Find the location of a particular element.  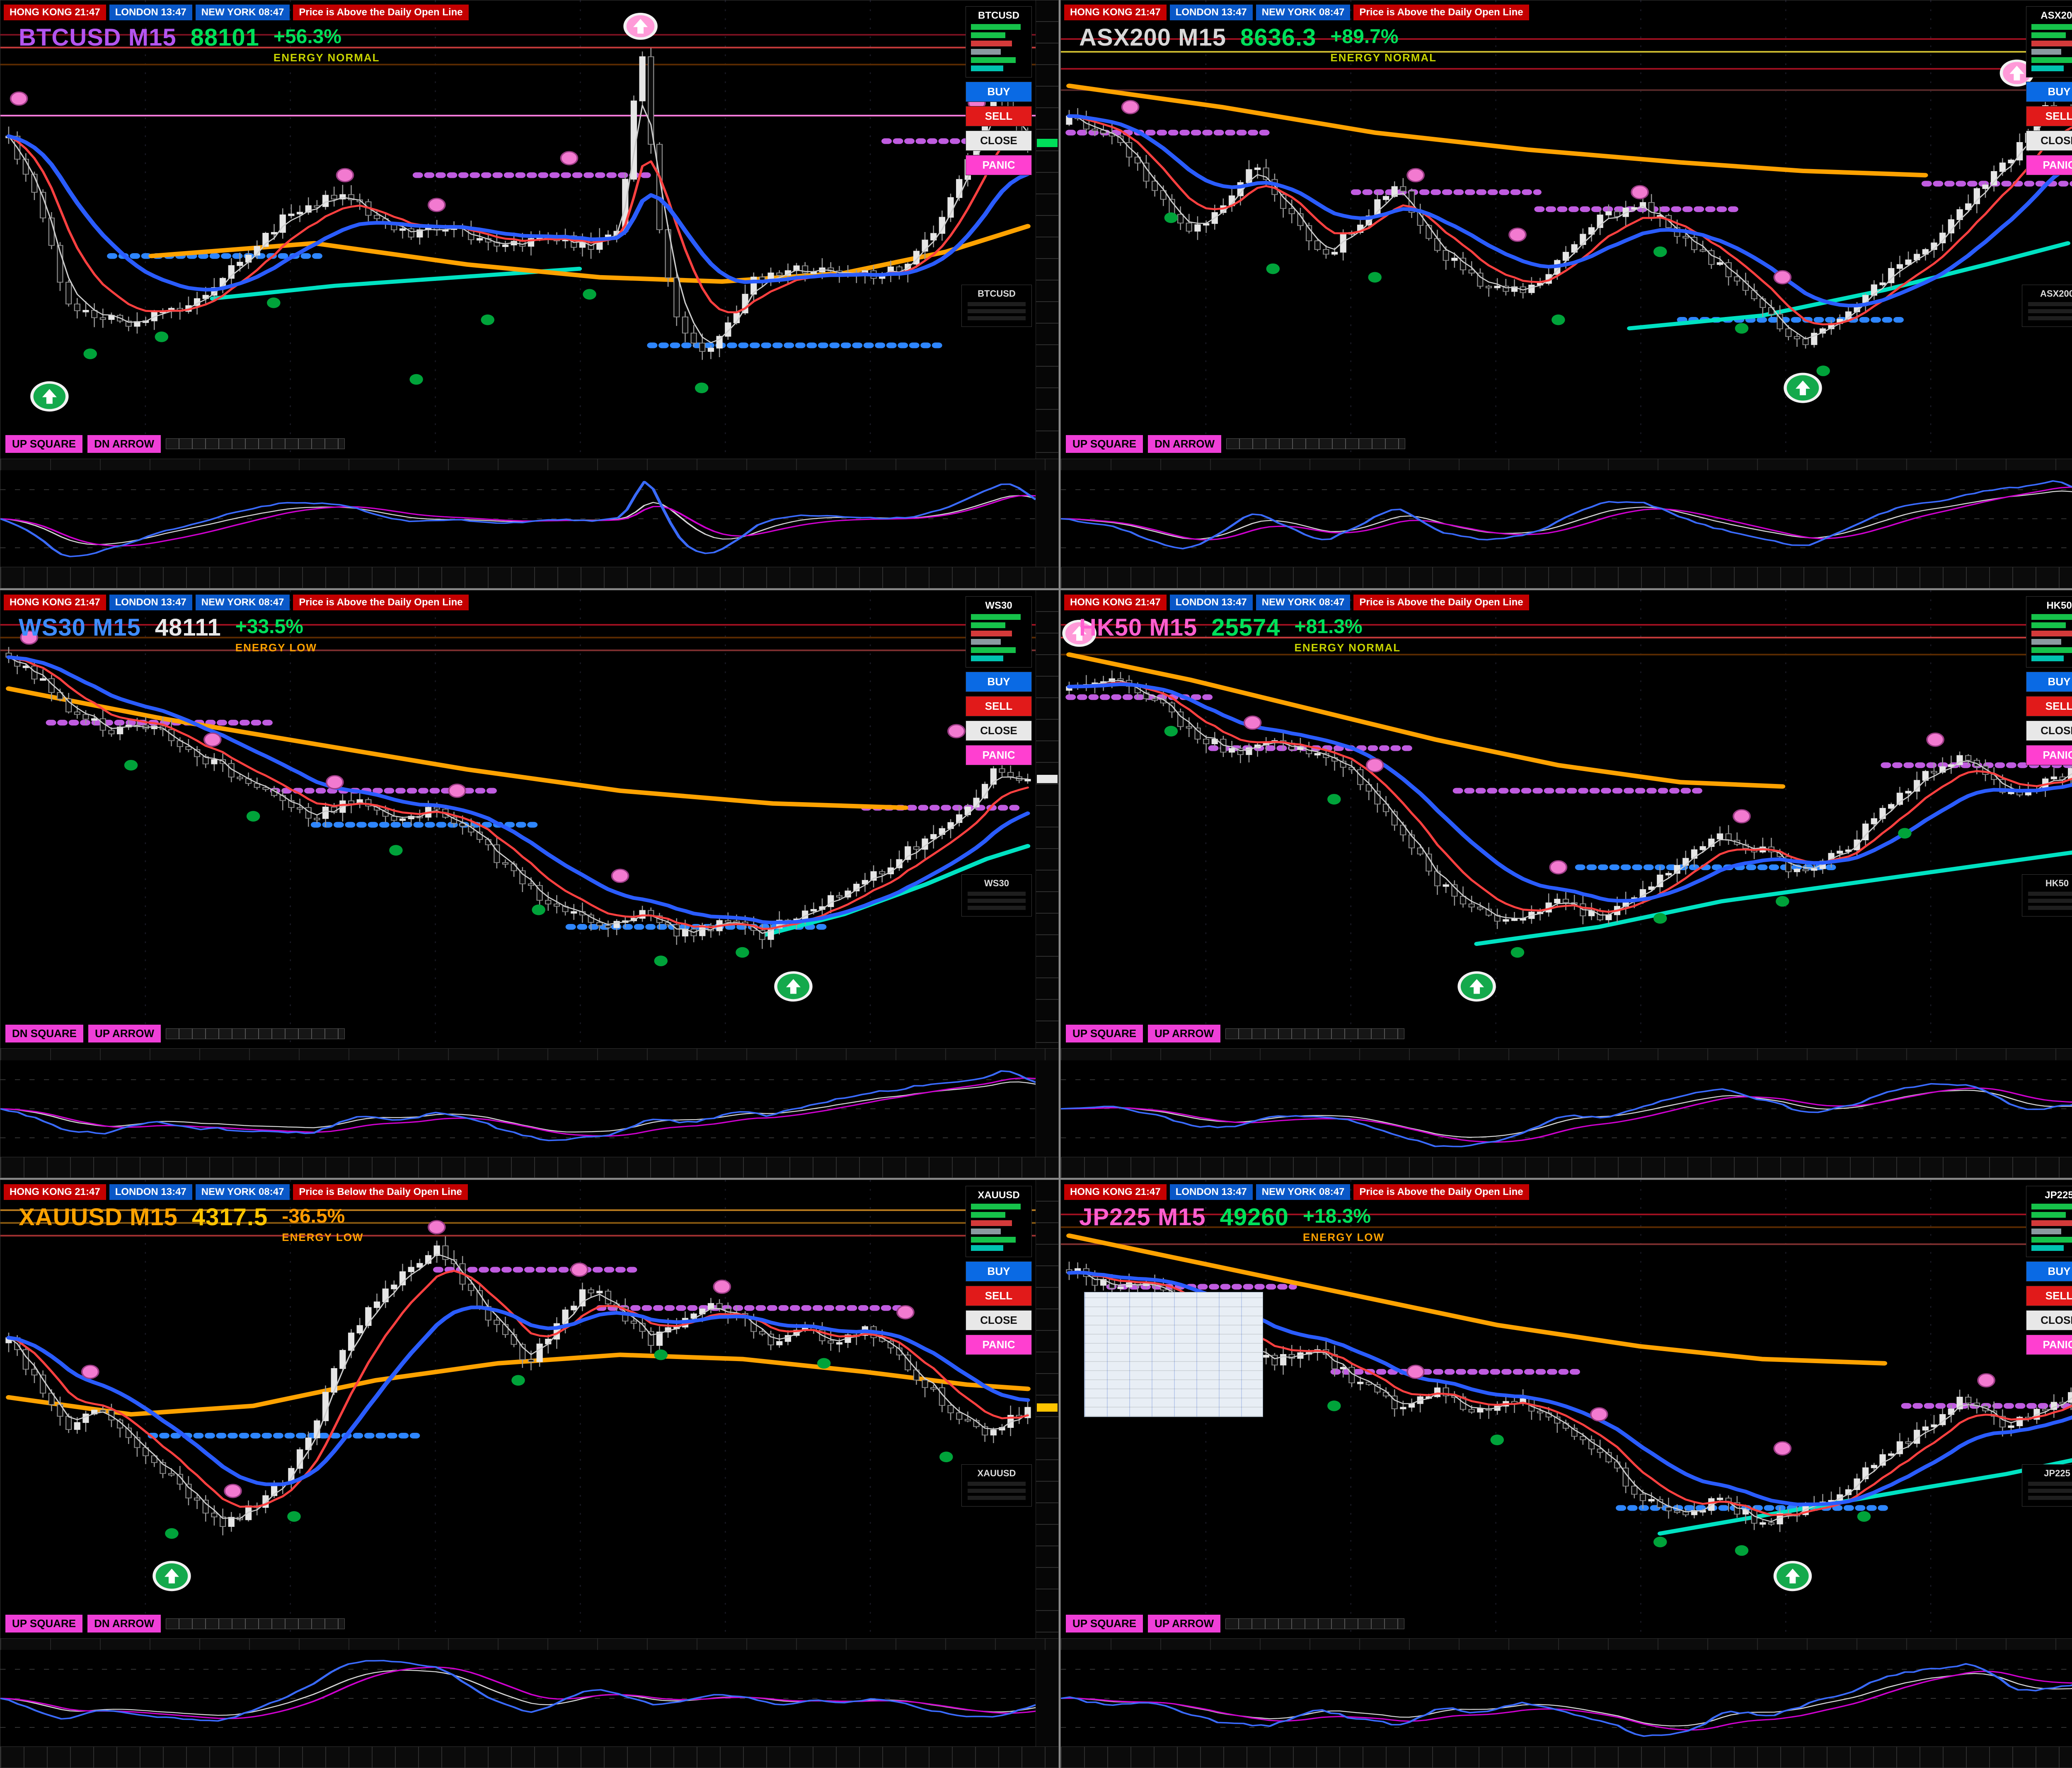

chart-title: BTCUSD M15 88101 +56.3% ENERGY NORMAL is located at coordinates (199, 44).